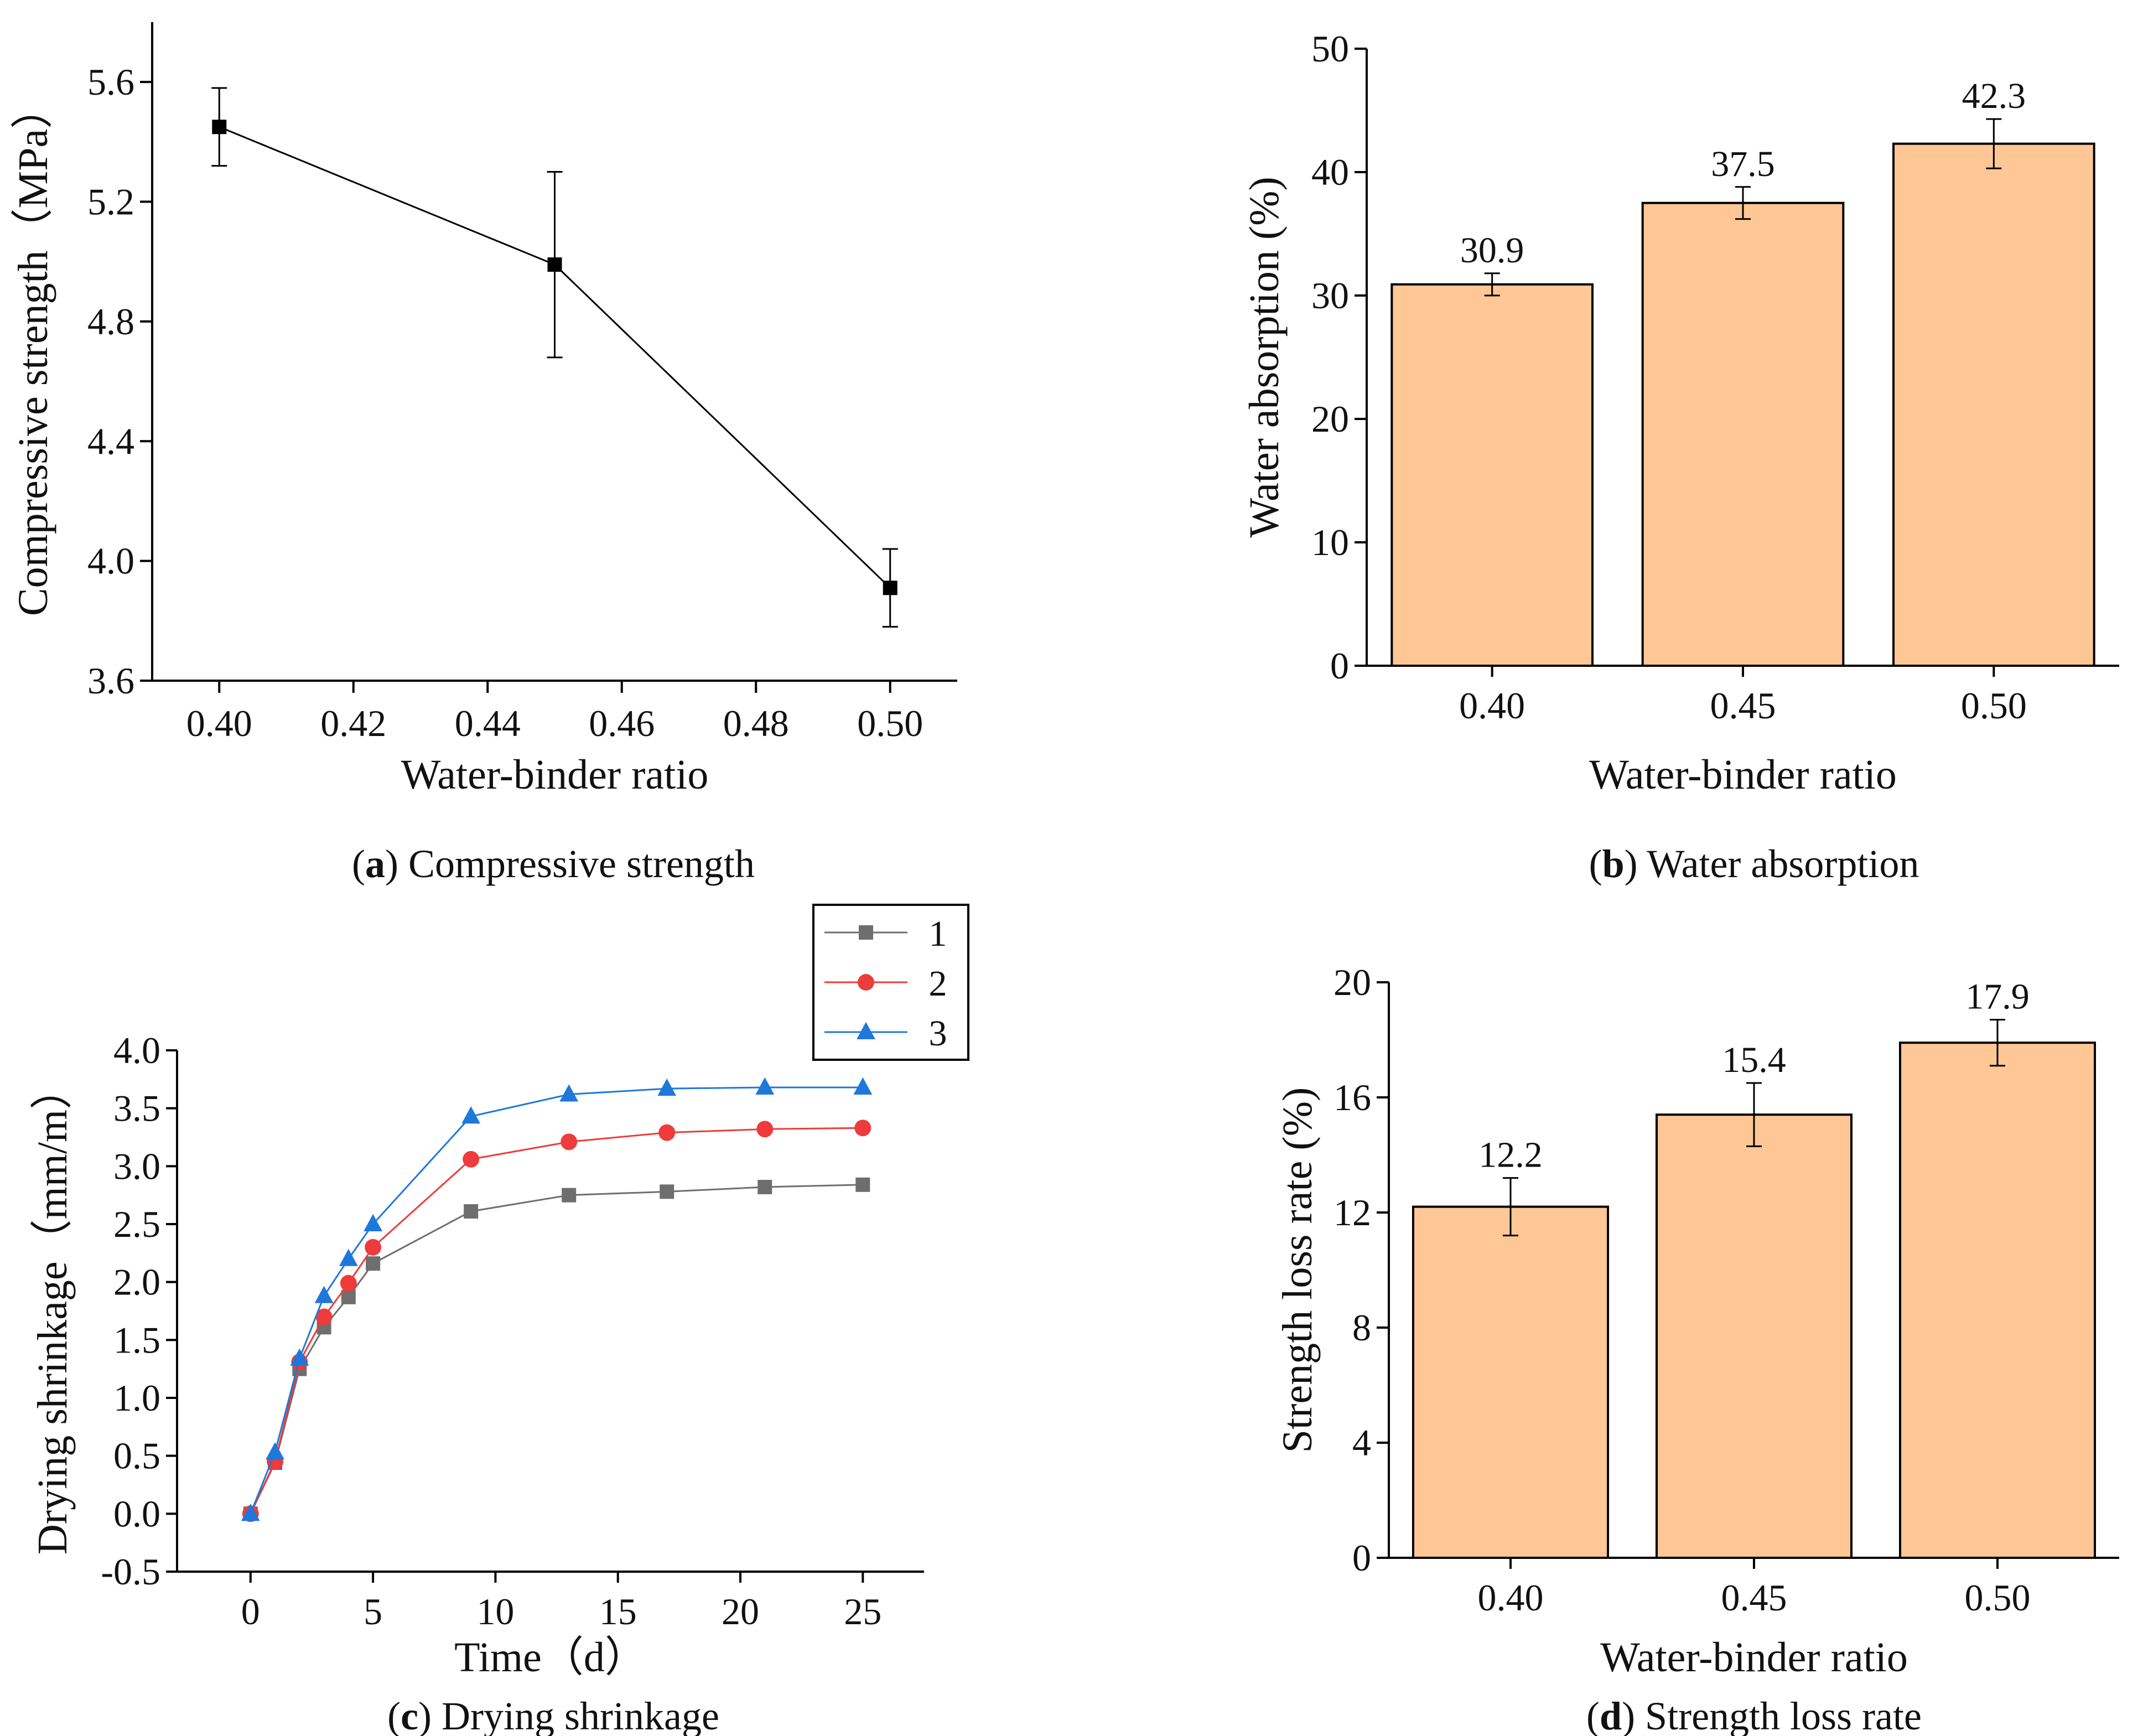 This screenshot has height=1736, width=2143. I want to click on y-tick-label-a-0: 3.6, so click(110, 681).